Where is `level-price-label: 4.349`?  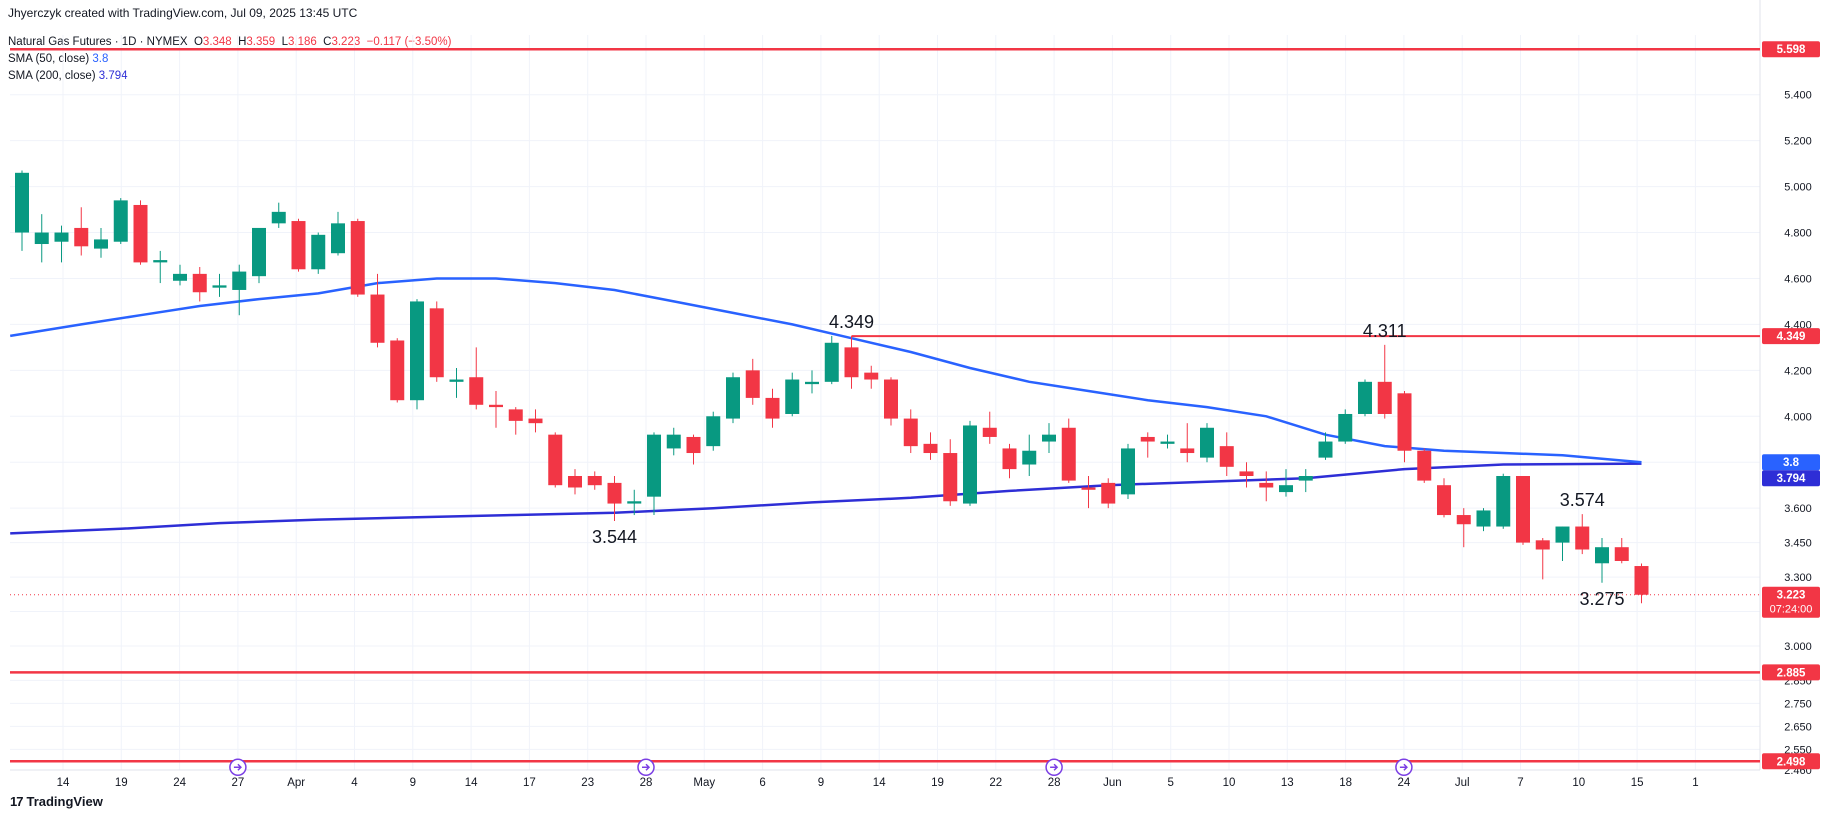 level-price-label: 4.349 is located at coordinates (1791, 336).